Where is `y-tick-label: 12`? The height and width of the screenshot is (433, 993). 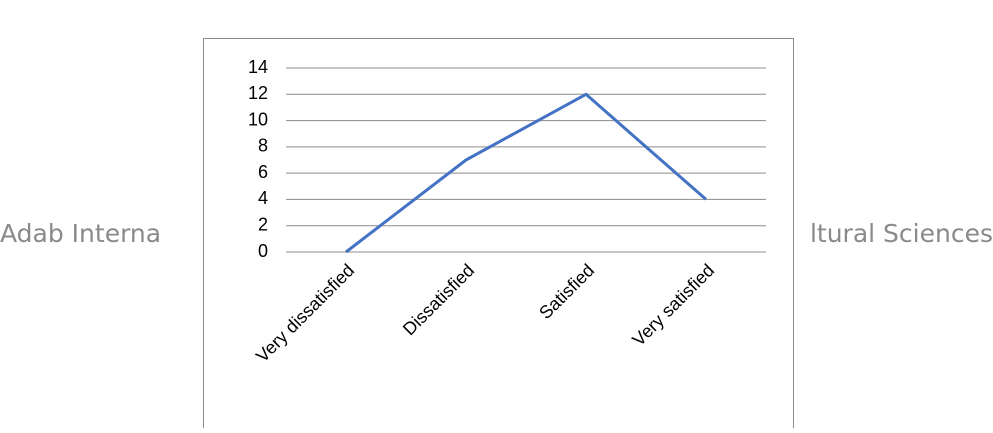 y-tick-label: 12 is located at coordinates (258, 93).